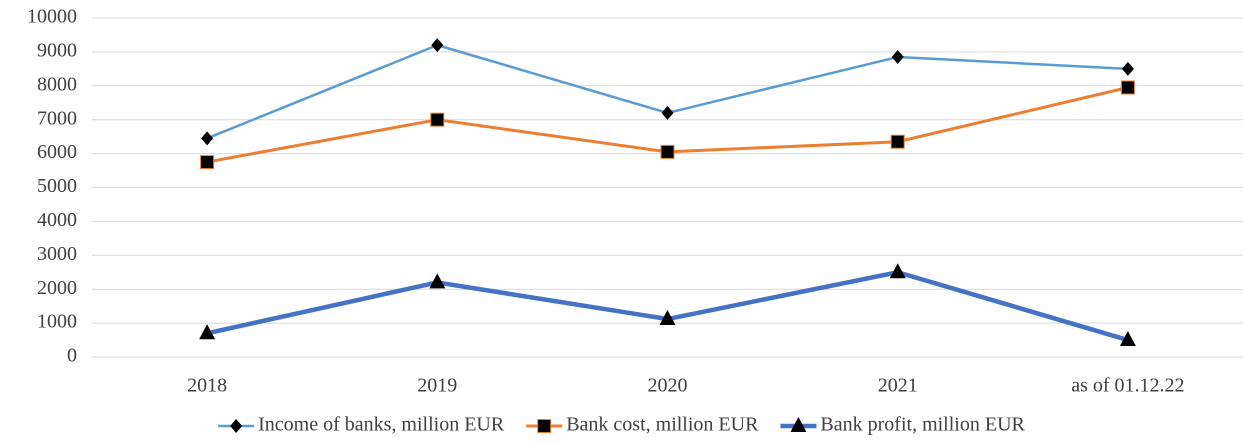 The height and width of the screenshot is (445, 1243). What do you see at coordinates (57, 152) in the screenshot?
I see `y-tick-label: 6000` at bounding box center [57, 152].